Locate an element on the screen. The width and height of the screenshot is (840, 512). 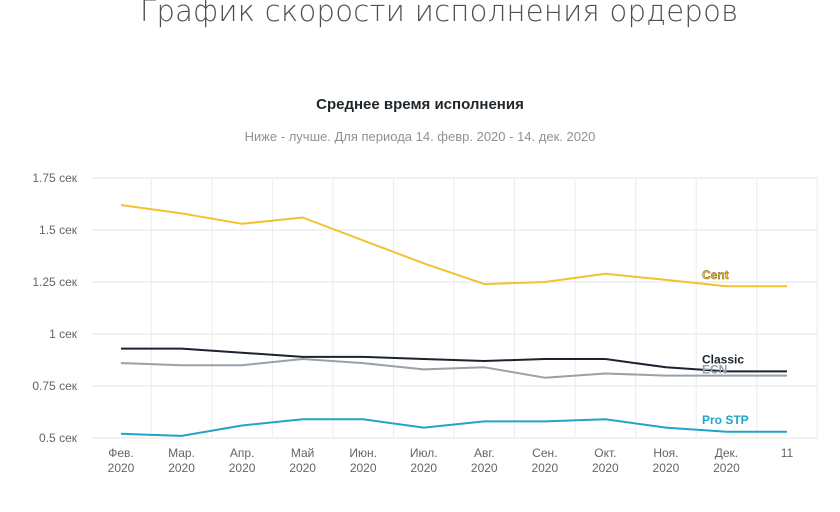
chart-title: Среднее время исполнения is located at coordinates (420, 104).